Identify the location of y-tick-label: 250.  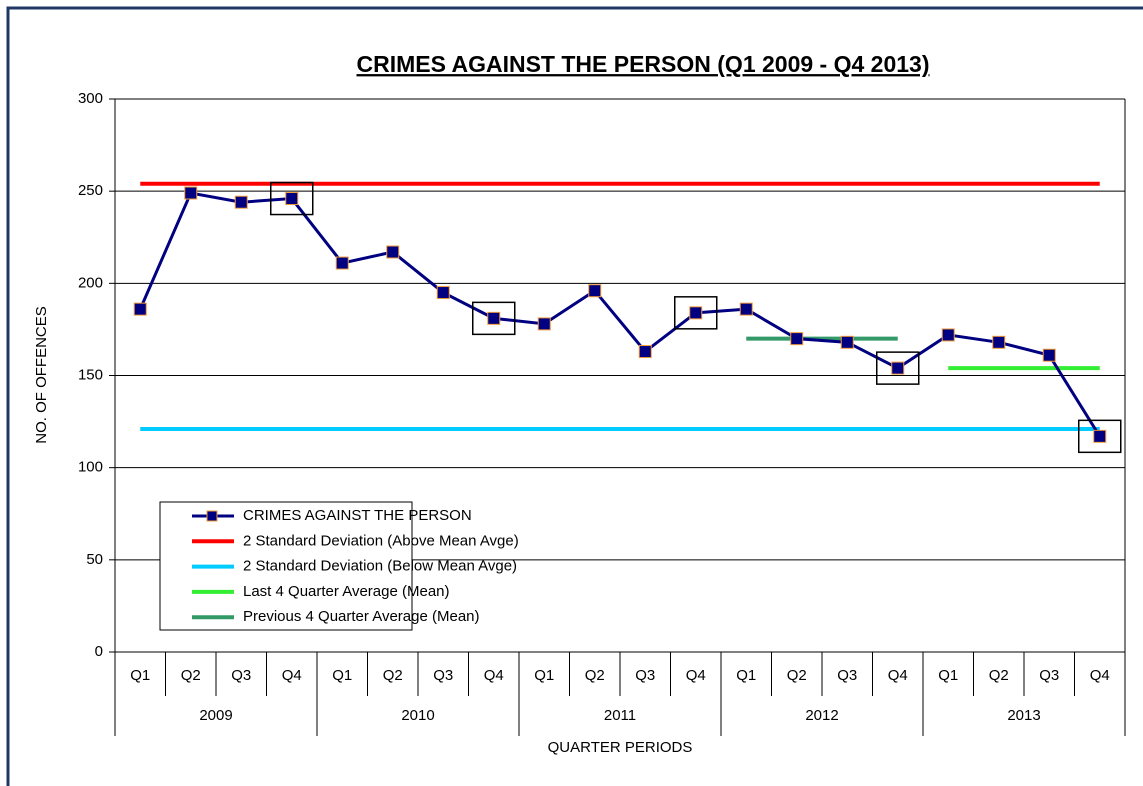
(90, 190).